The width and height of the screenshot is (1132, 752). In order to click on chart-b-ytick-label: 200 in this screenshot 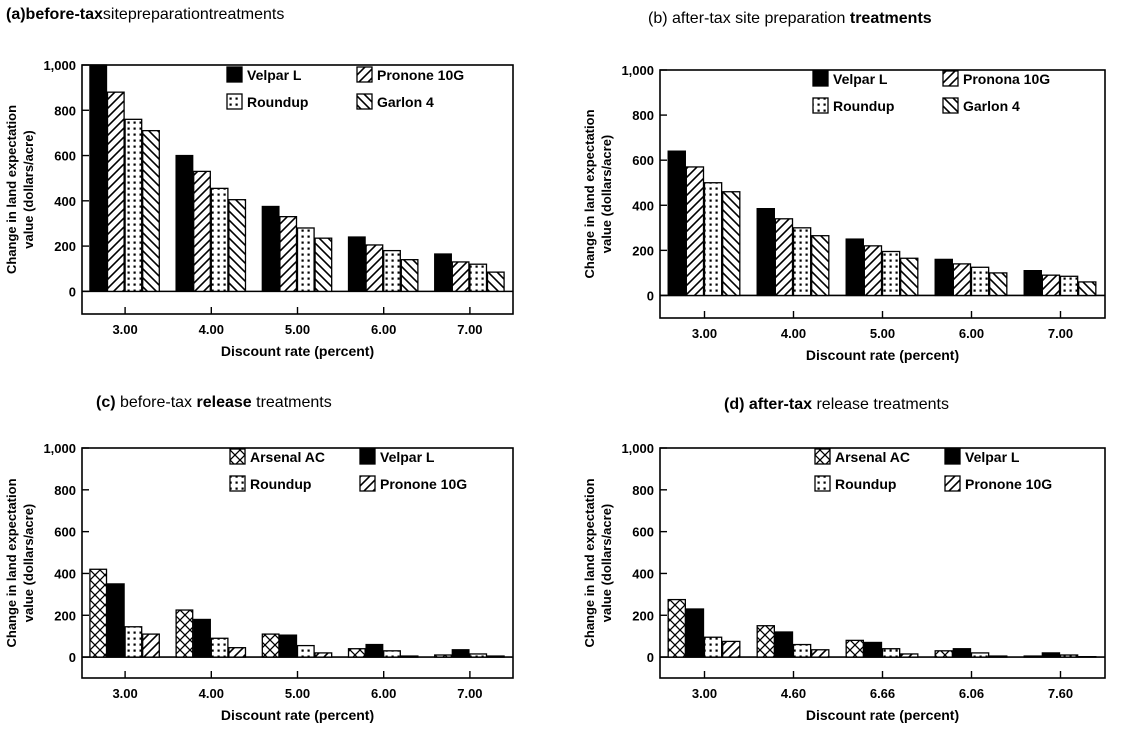, I will do `click(643, 250)`.